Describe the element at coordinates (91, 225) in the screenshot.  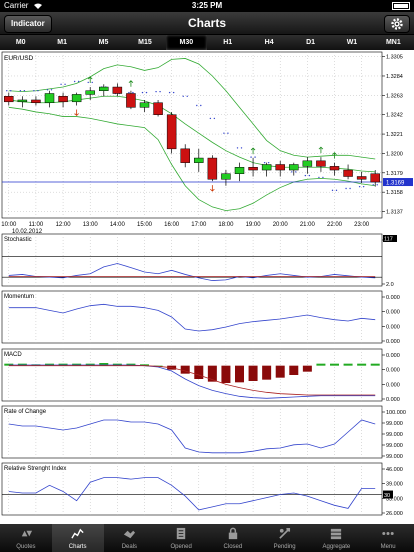
I see `x-tick-label: 13:00` at that location.